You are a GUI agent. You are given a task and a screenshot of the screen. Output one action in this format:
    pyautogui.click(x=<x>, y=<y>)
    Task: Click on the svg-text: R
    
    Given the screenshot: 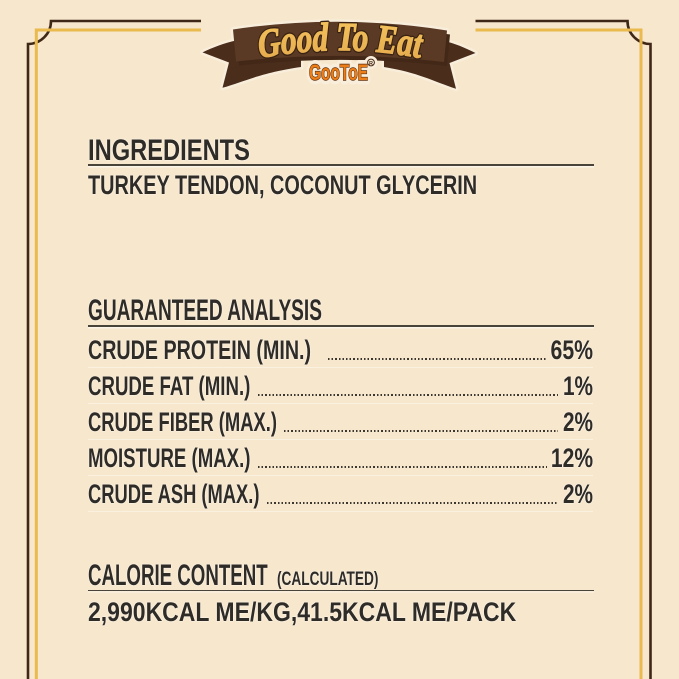 What is the action you would take?
    pyautogui.click(x=371, y=64)
    